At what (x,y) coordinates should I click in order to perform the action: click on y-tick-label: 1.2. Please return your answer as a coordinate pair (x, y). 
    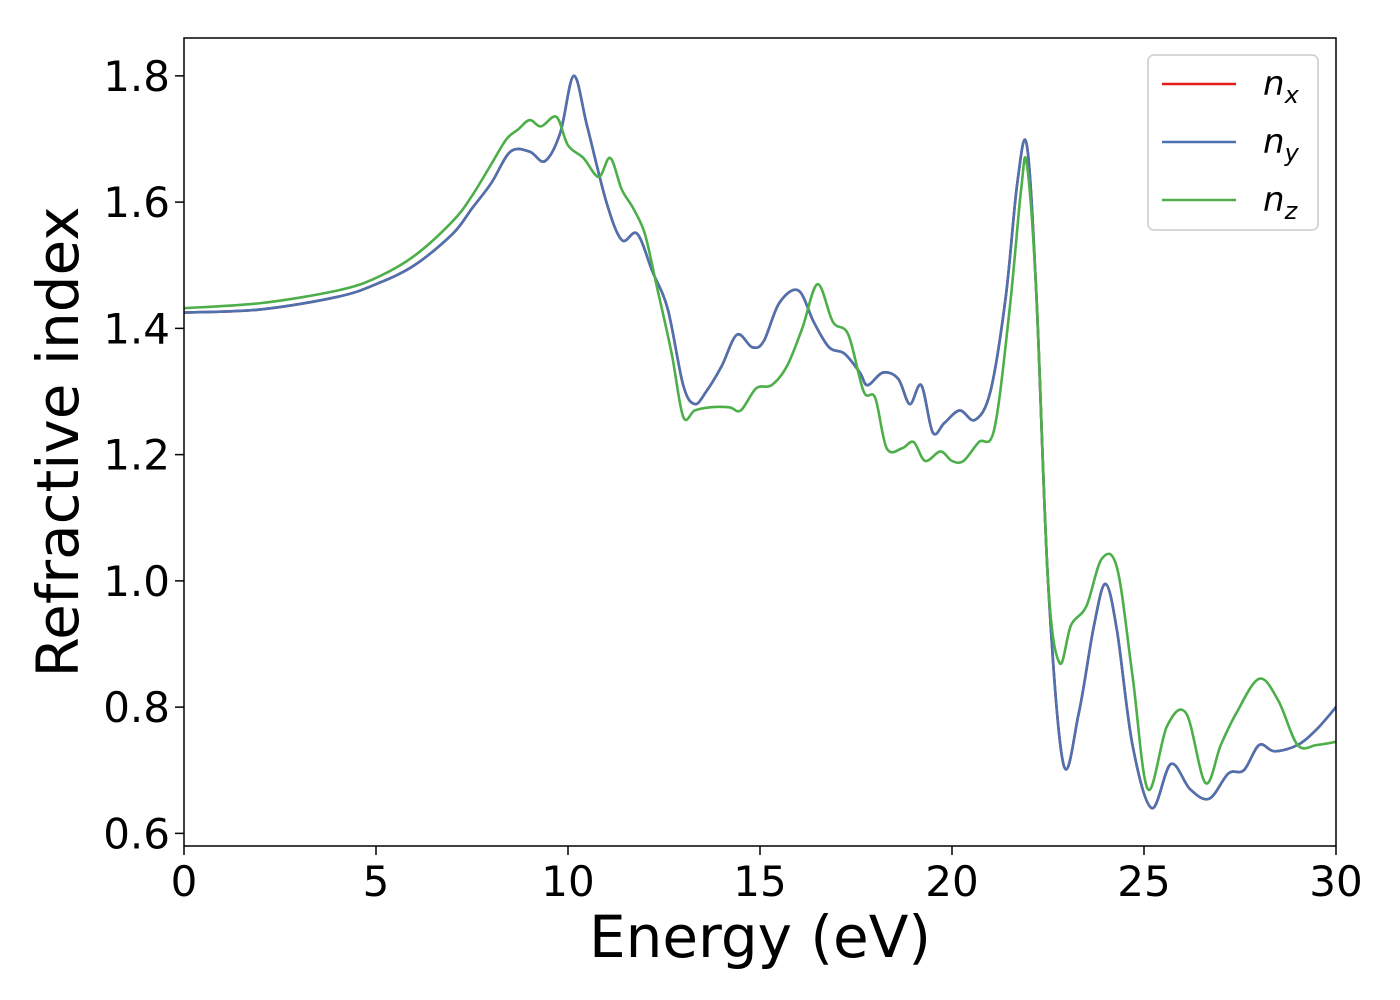
    Looking at the image, I should click on (136, 455).